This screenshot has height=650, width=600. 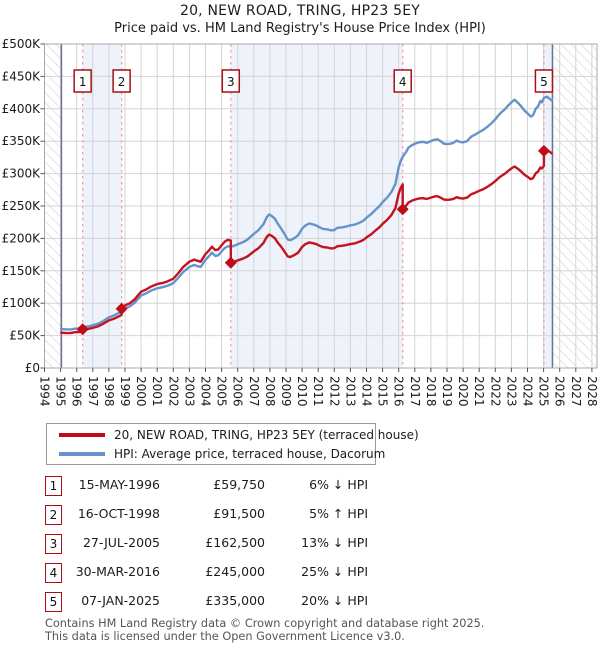 What do you see at coordinates (495, 391) in the screenshot?
I see `x-axis-label: 2022` at bounding box center [495, 391].